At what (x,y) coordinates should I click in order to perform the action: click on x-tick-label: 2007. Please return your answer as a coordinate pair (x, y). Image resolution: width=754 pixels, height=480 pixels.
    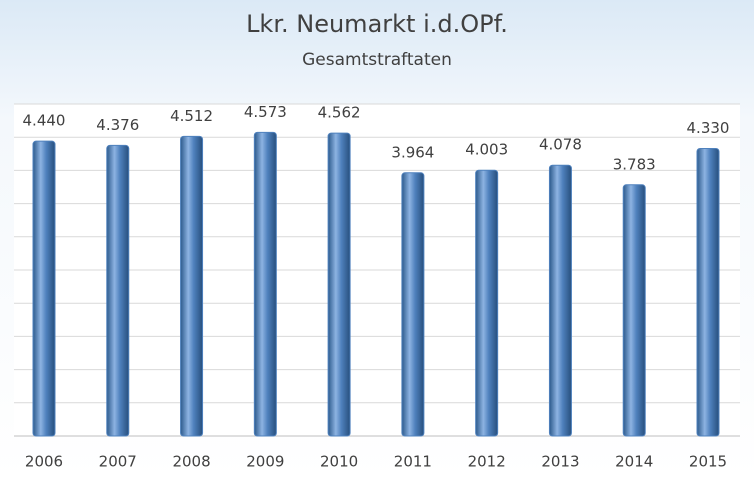
    Looking at the image, I should click on (118, 462).